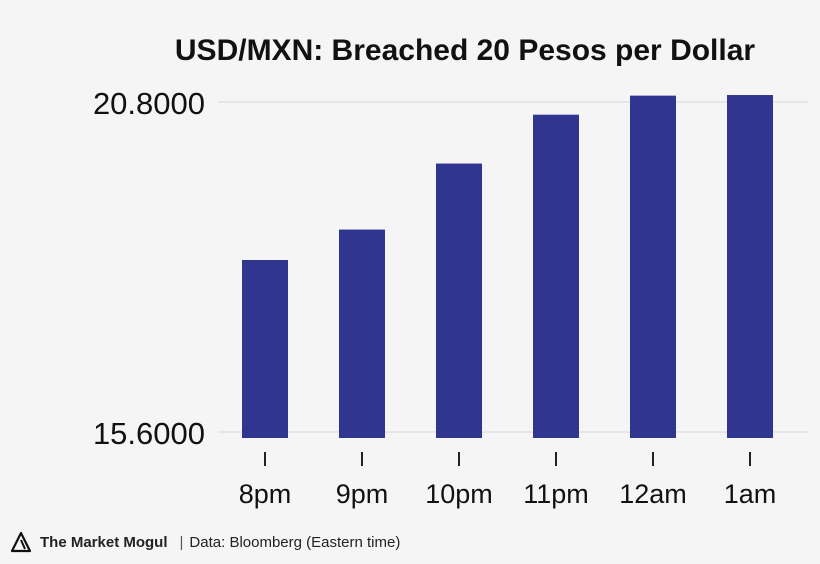 The image size is (820, 564). I want to click on x-tick-label-12am: 12am, so click(653, 494).